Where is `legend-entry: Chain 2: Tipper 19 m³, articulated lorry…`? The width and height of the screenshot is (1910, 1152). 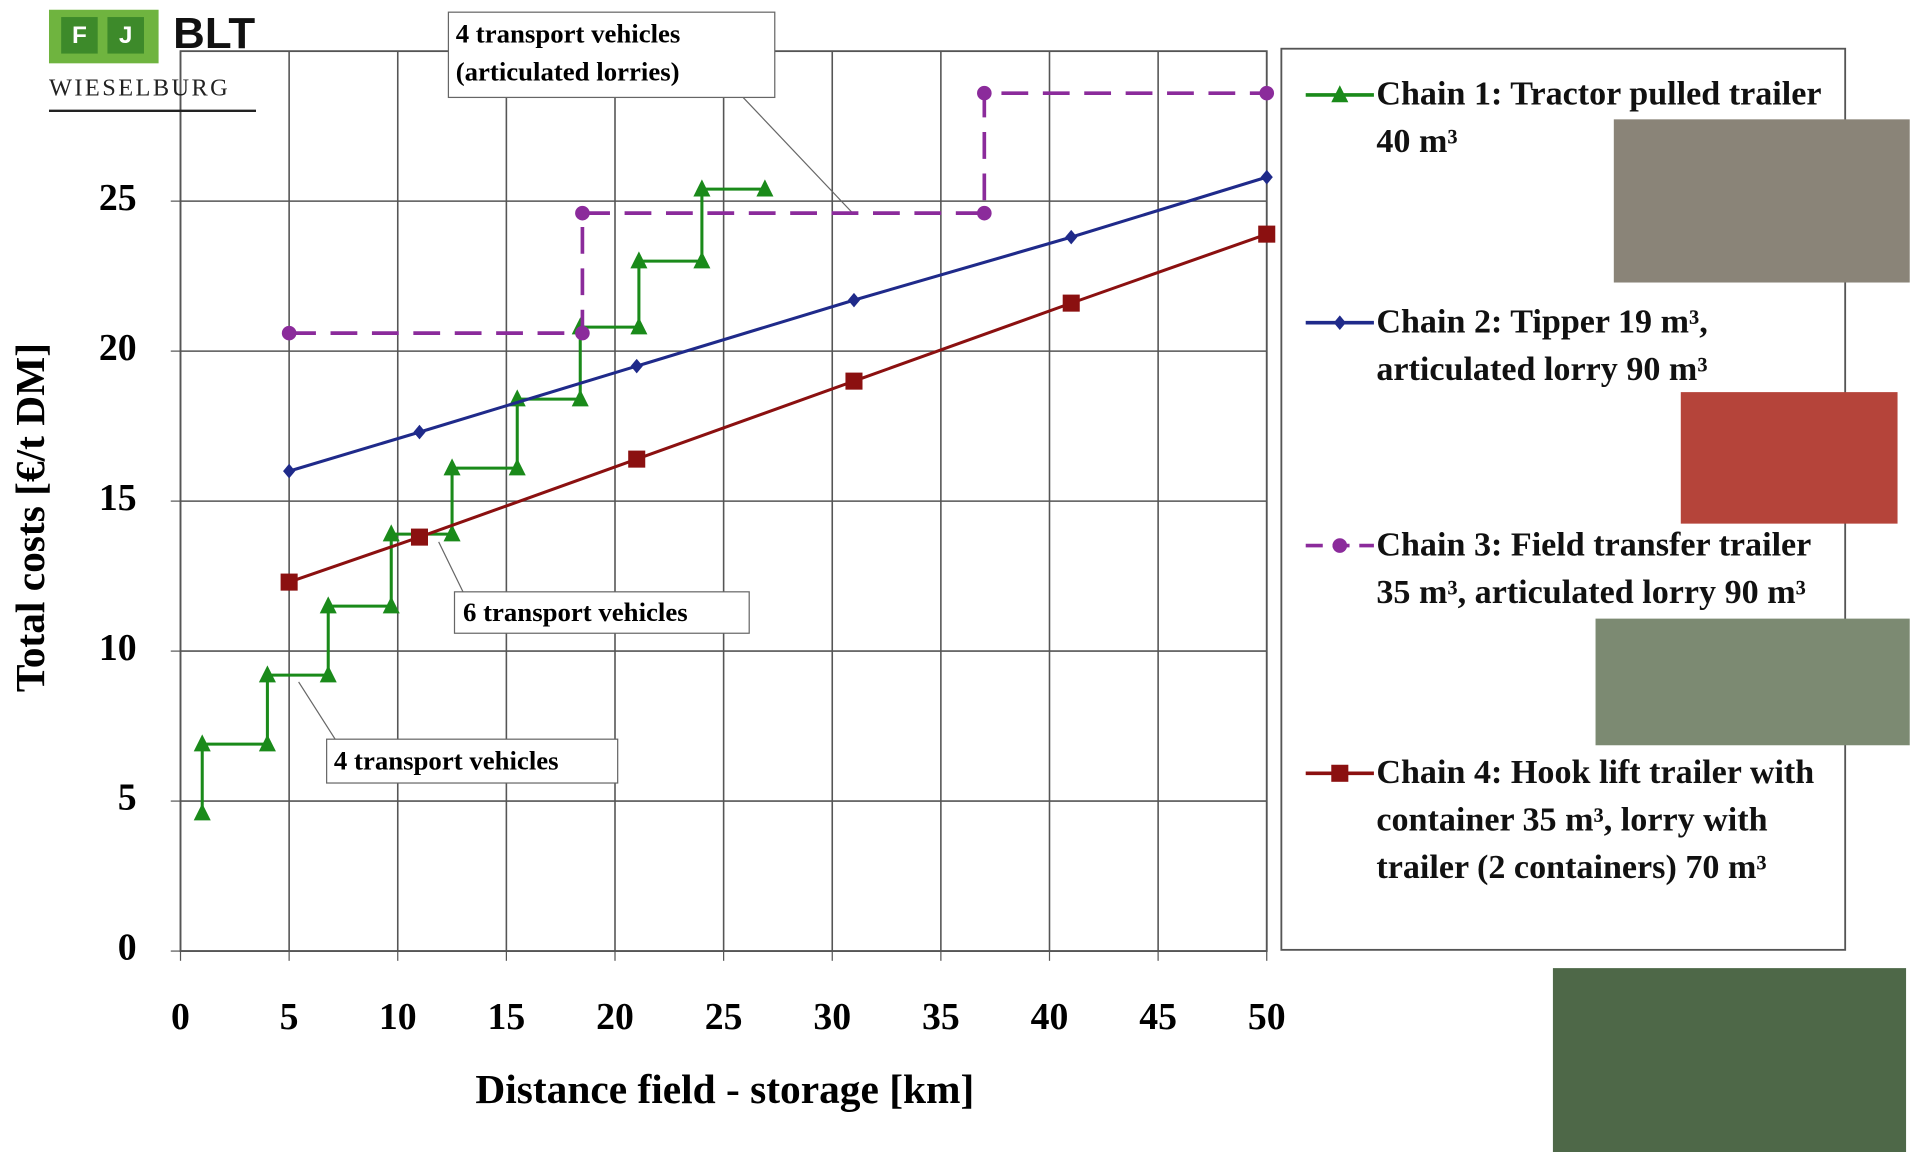
legend-entry: Chain 2: Tipper 19 m³, articulated lorry… is located at coordinates (1542, 346).